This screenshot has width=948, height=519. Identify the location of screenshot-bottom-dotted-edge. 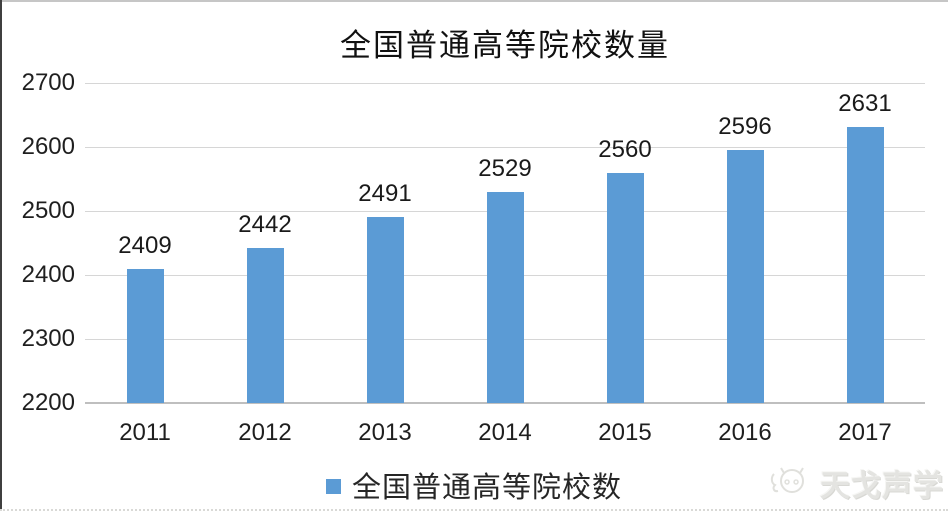
(474, 510).